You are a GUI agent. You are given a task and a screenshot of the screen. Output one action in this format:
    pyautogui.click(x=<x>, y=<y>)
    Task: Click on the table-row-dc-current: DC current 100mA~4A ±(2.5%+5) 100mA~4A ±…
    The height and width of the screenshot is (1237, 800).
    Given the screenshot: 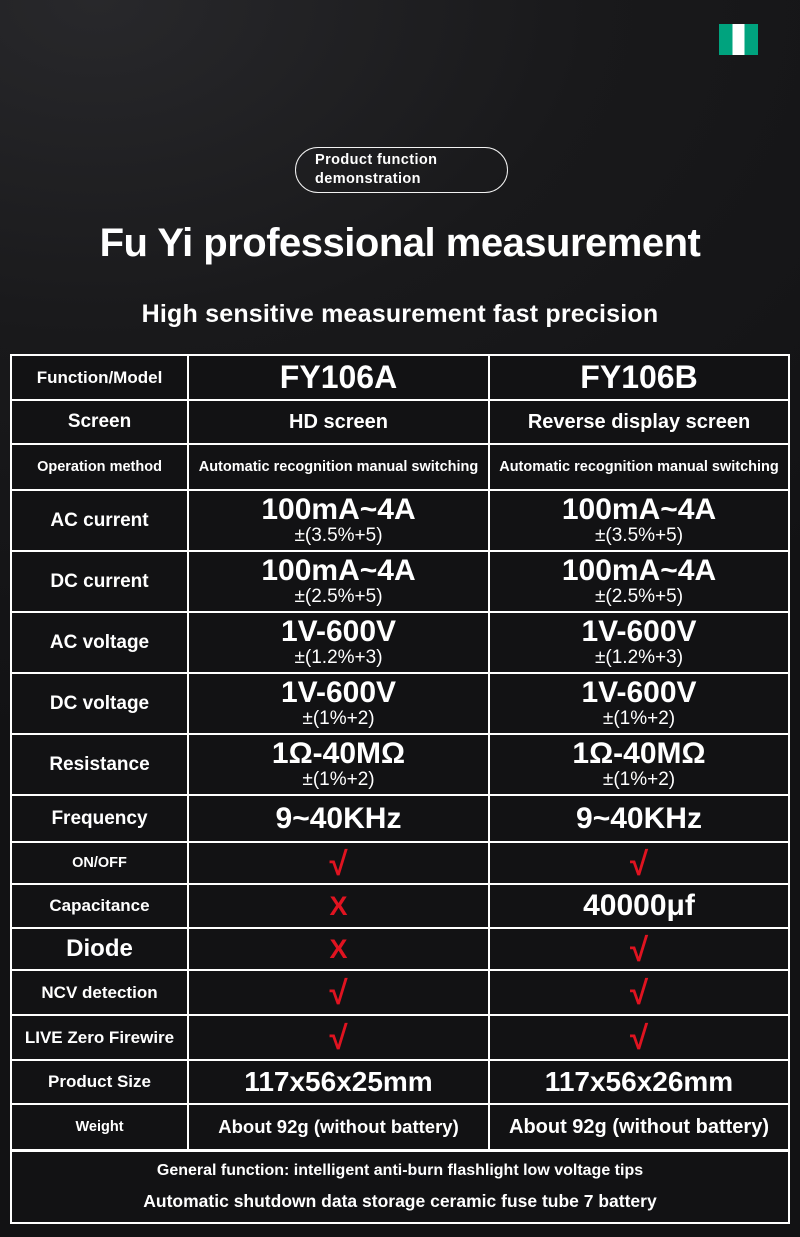 What is the action you would take?
    pyautogui.click(x=400, y=582)
    